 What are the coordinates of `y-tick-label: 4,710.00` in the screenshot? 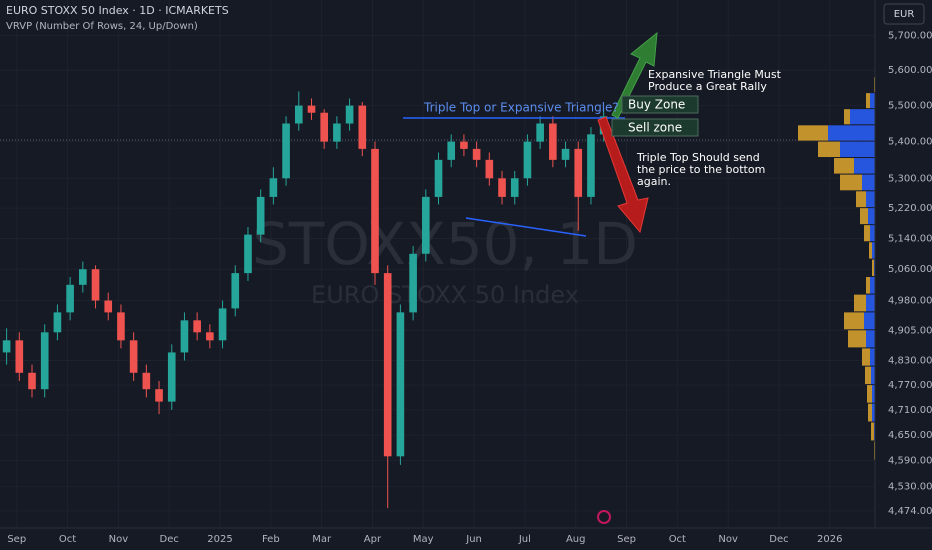 It's located at (910, 410).